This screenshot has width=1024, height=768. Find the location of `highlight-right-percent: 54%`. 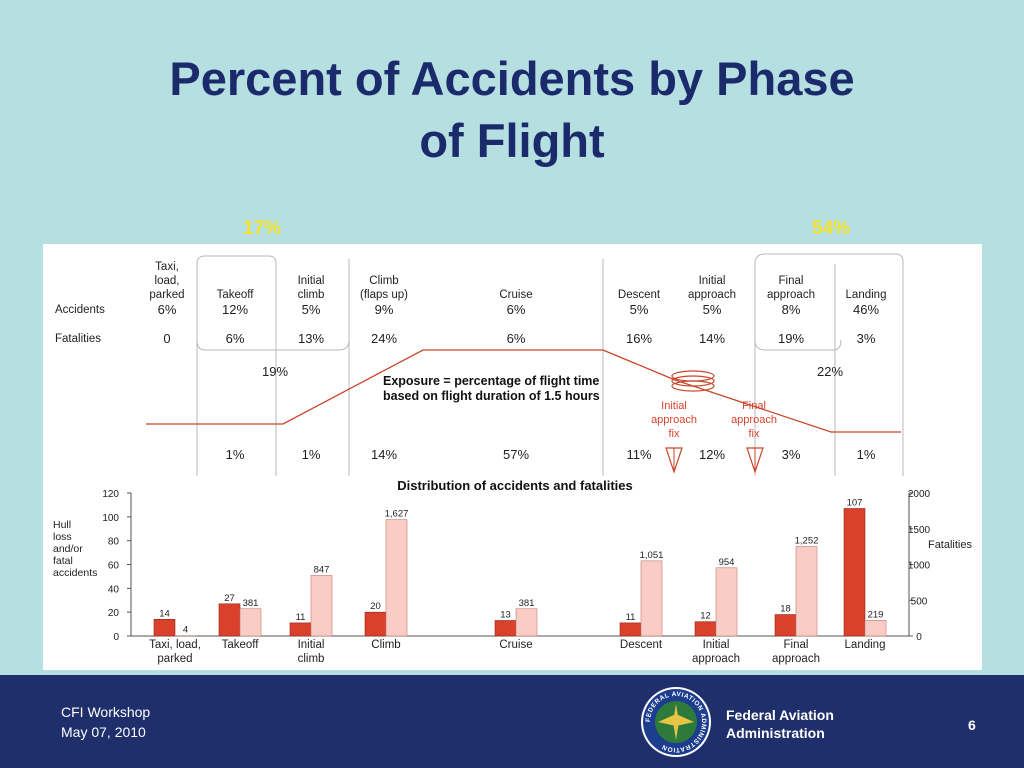

highlight-right-percent: 54% is located at coordinates (831, 228).